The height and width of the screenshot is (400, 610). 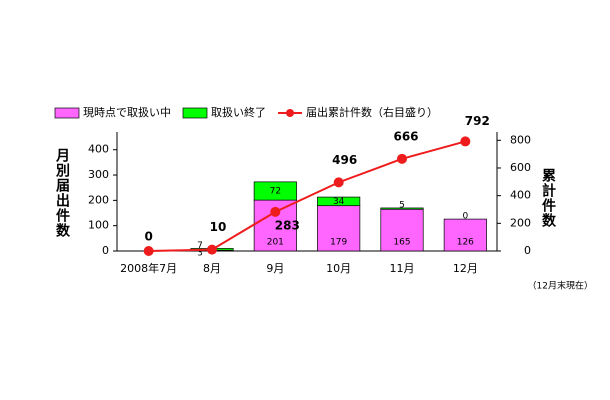 I want to click on bar-value-label: 0, so click(x=465, y=217).